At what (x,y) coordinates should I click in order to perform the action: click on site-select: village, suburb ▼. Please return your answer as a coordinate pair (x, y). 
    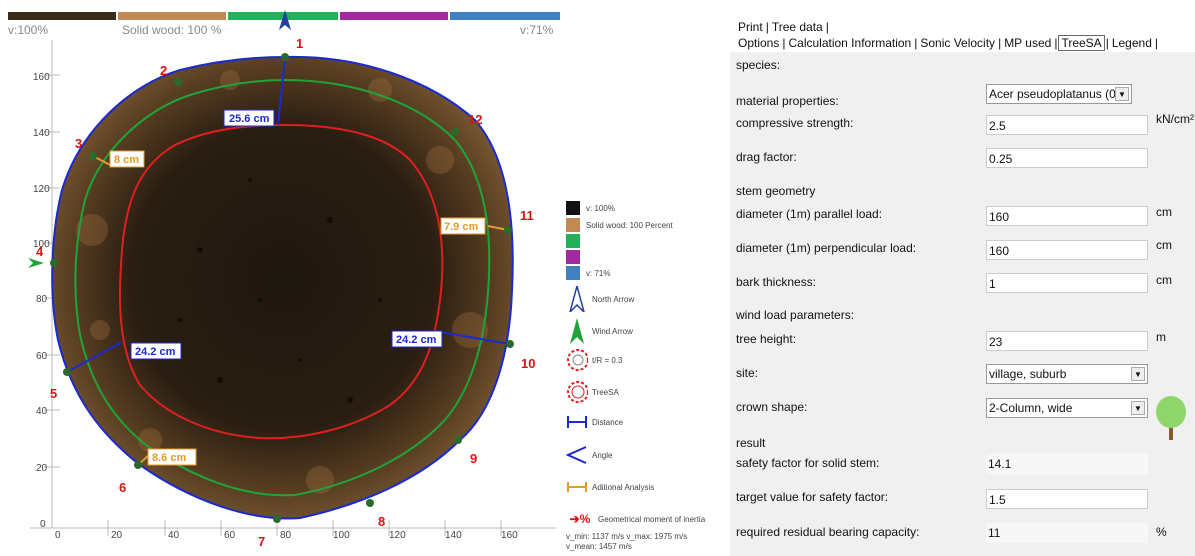
    Looking at the image, I should click on (1067, 374).